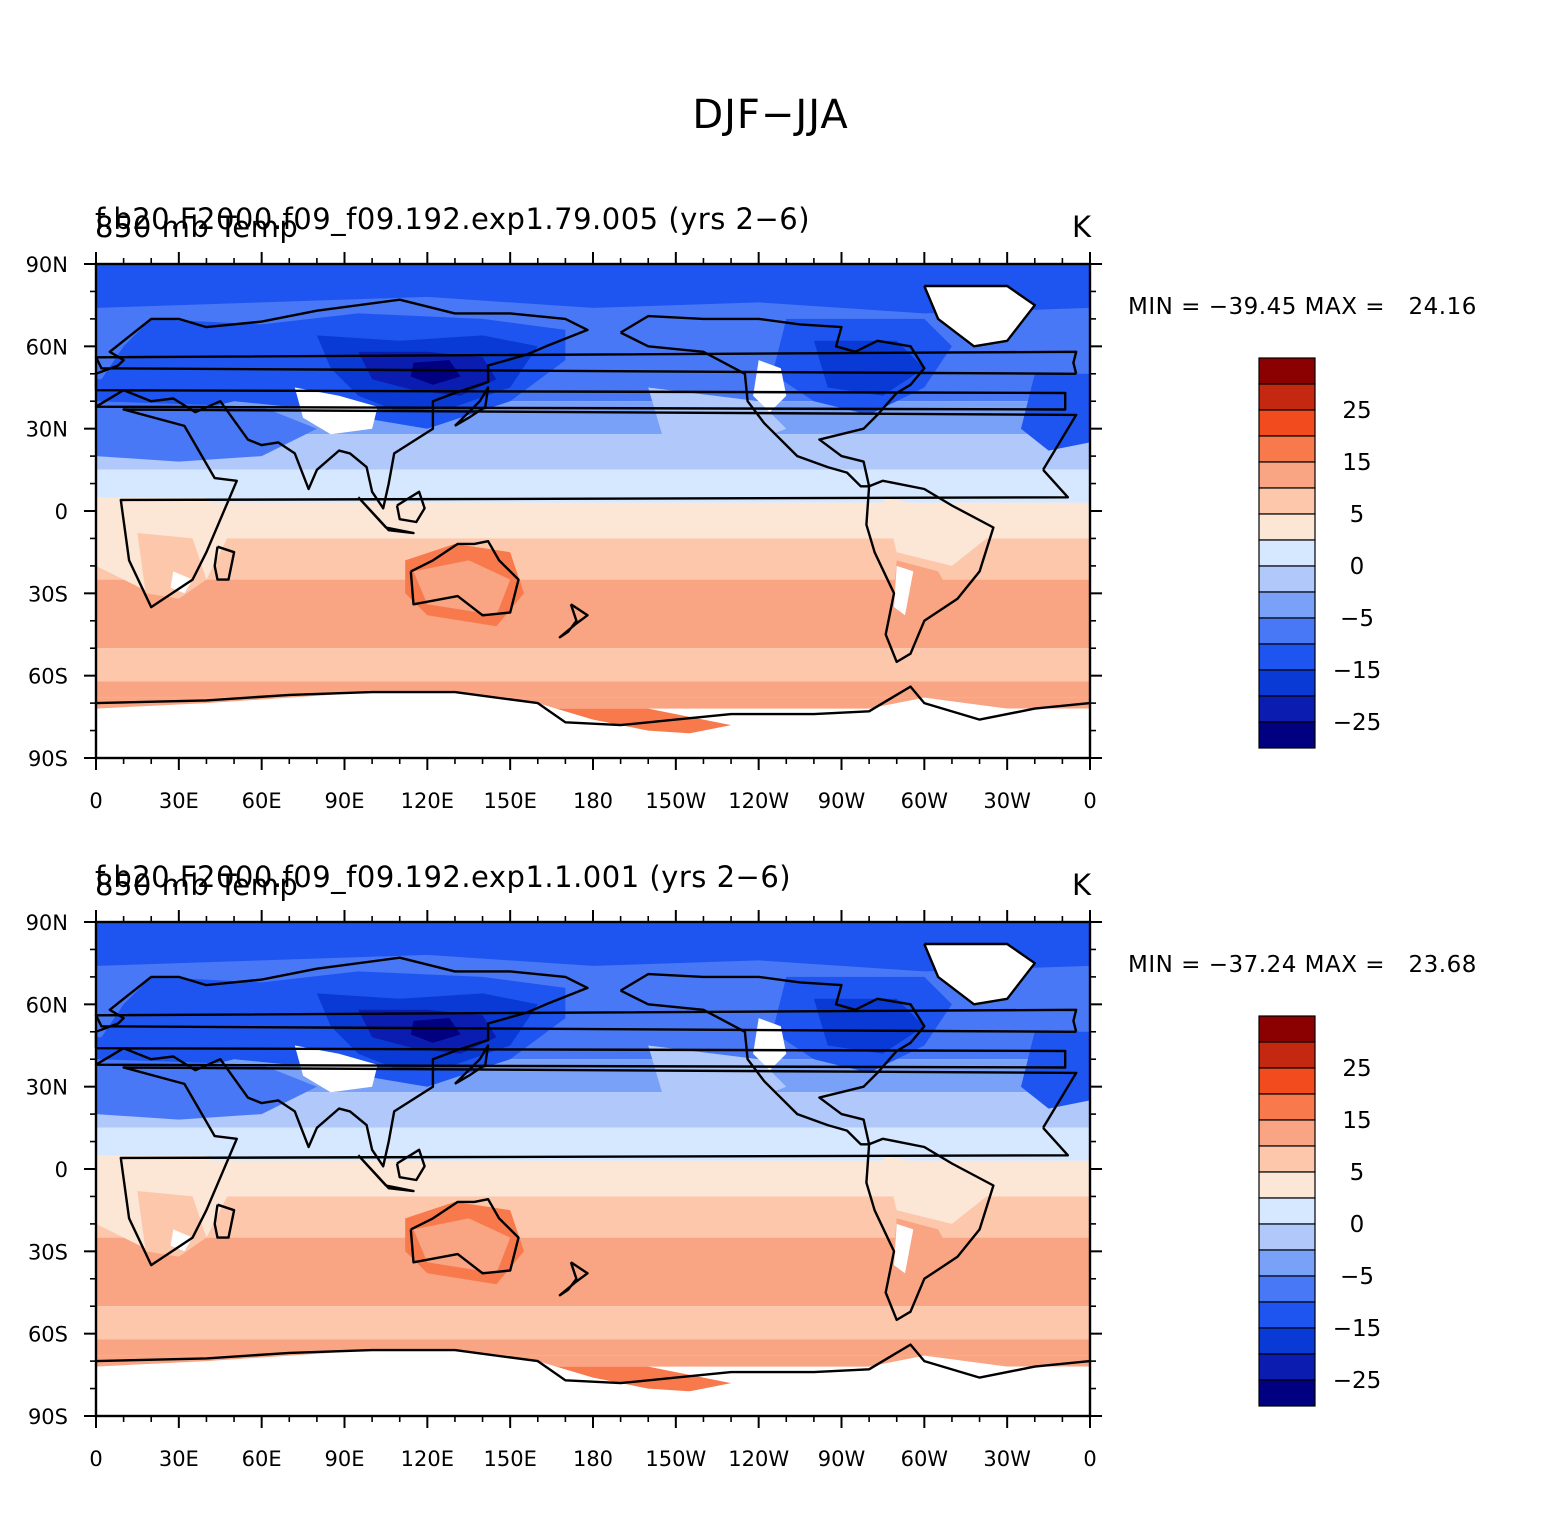 Image resolution: width=1541 pixels, height=1538 pixels. I want to click on lon-tick-label: 150W, so click(675, 1459).